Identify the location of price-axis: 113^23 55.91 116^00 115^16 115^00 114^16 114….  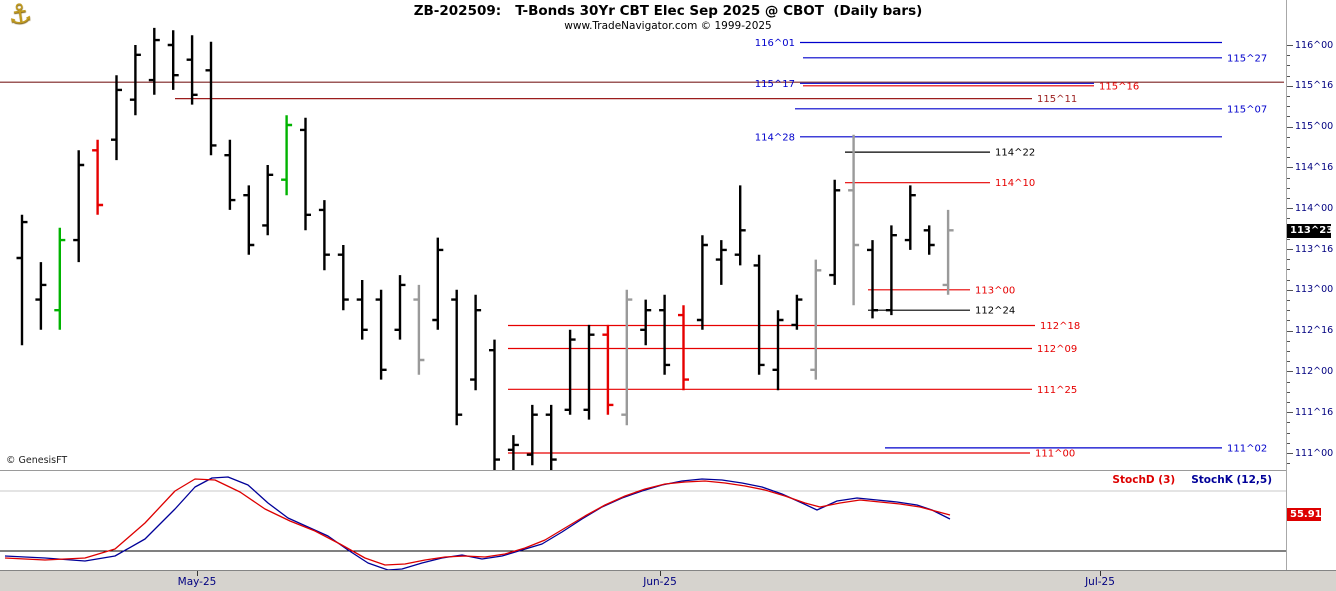
(1311, 285).